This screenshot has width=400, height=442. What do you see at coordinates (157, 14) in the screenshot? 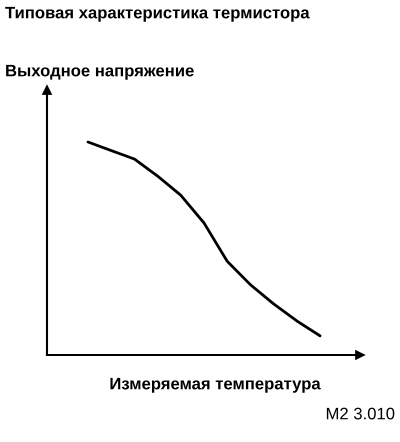
I see `chart-title: Типовая характеристика термистора` at bounding box center [157, 14].